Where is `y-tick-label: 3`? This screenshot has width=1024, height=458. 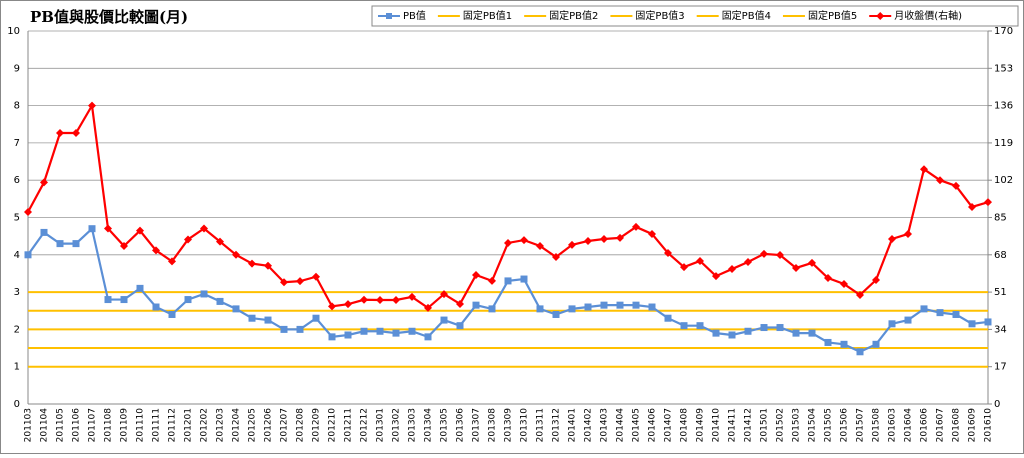 y-tick-label: 3 is located at coordinates (17, 292).